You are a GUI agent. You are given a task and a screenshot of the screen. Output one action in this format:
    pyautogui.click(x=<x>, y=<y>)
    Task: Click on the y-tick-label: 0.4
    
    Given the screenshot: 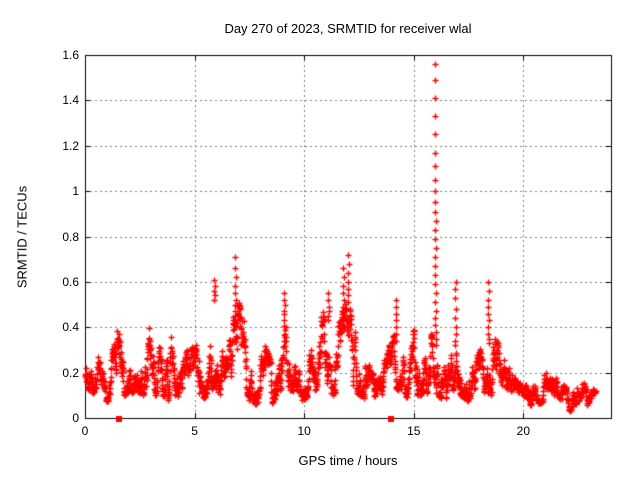 What is the action you would take?
    pyautogui.click(x=70, y=327)
    